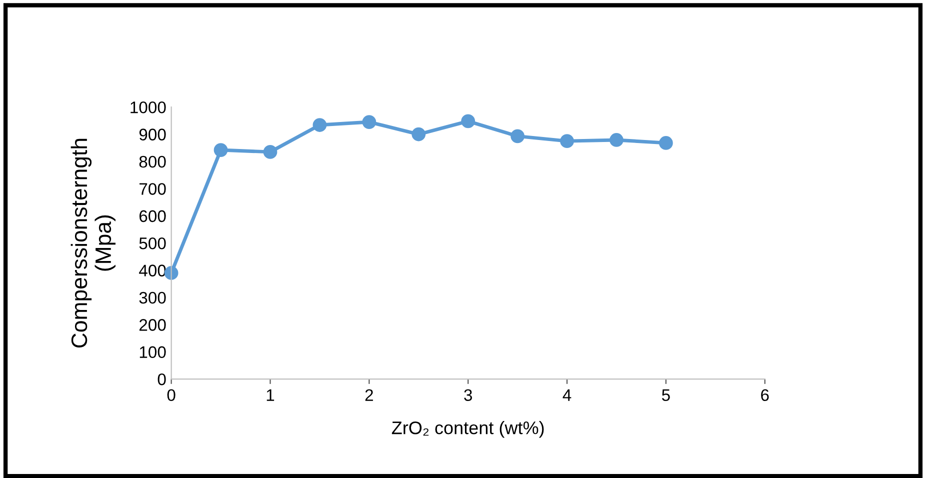 This screenshot has width=926, height=478. I want to click on x-tick-label: 0, so click(171, 395).